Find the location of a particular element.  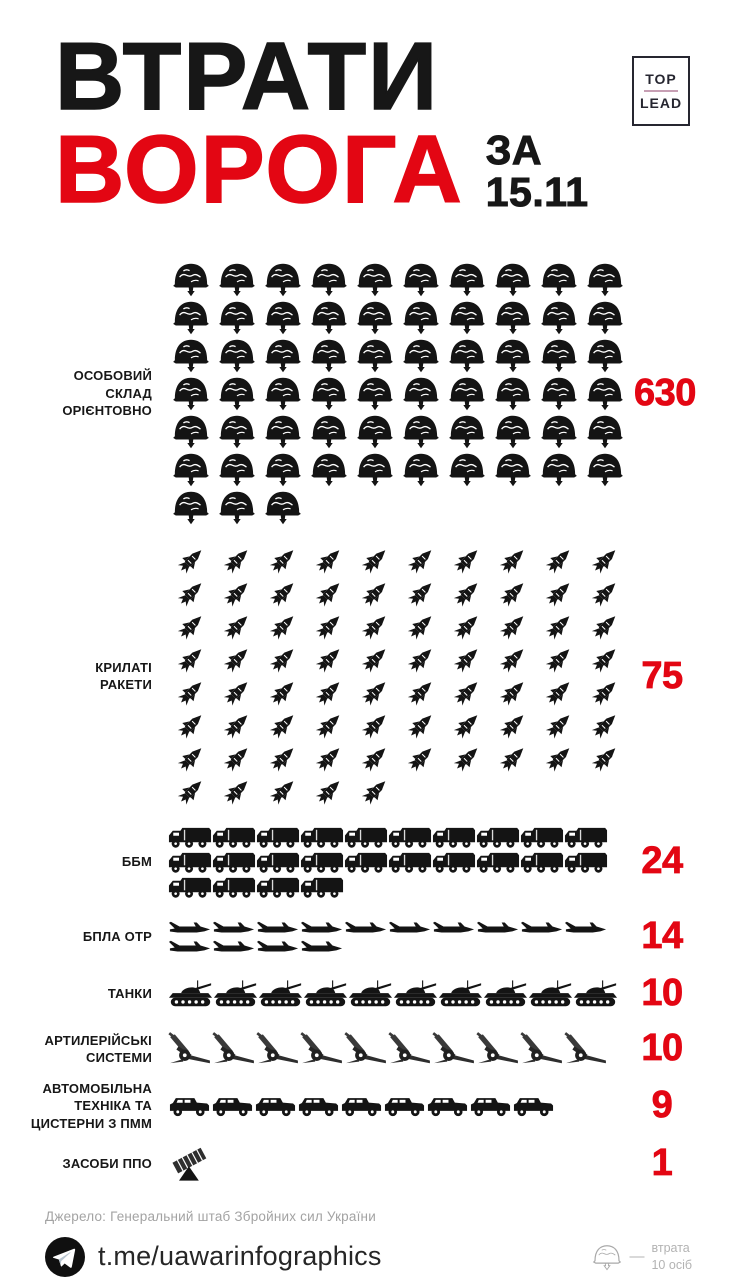

row-value: 1 is located at coordinates (662, 1162).